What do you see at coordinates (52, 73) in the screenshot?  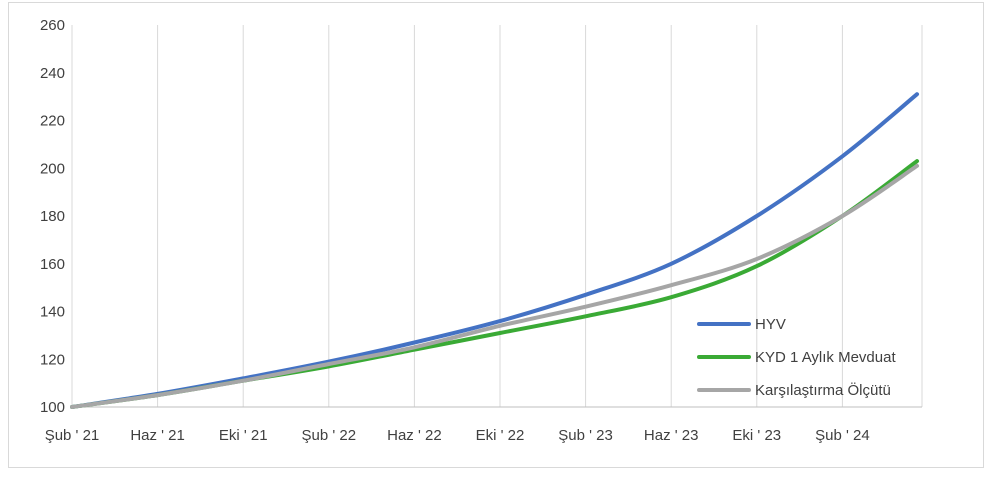 I see `y-tick-label: 240` at bounding box center [52, 73].